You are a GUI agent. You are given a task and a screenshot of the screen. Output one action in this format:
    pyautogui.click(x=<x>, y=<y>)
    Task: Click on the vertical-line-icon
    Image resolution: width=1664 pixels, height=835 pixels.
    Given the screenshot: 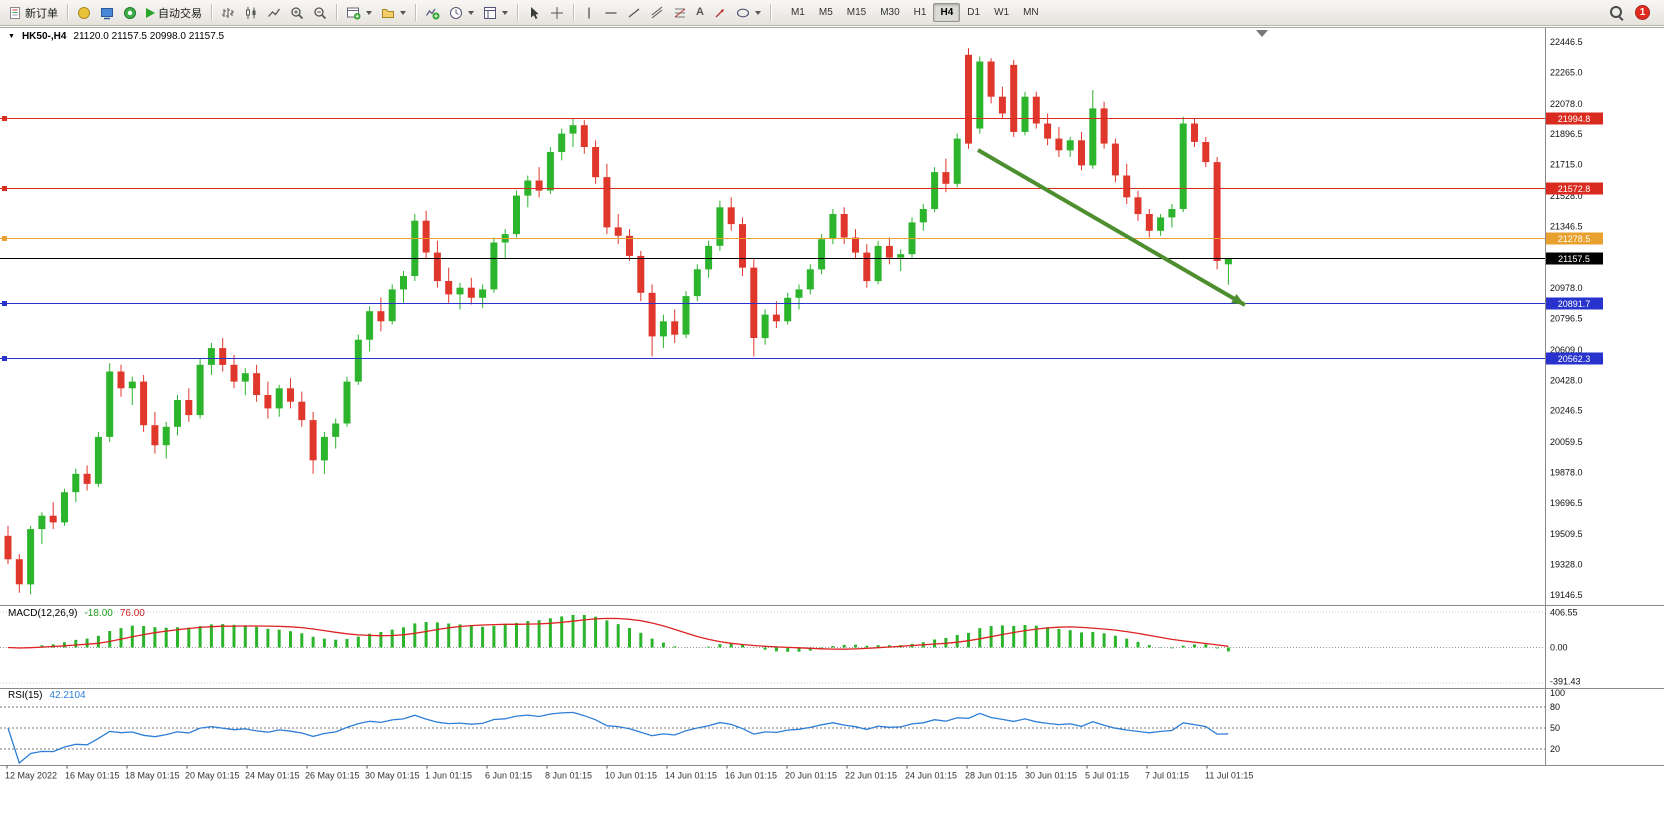 What is the action you would take?
    pyautogui.click(x=589, y=13)
    